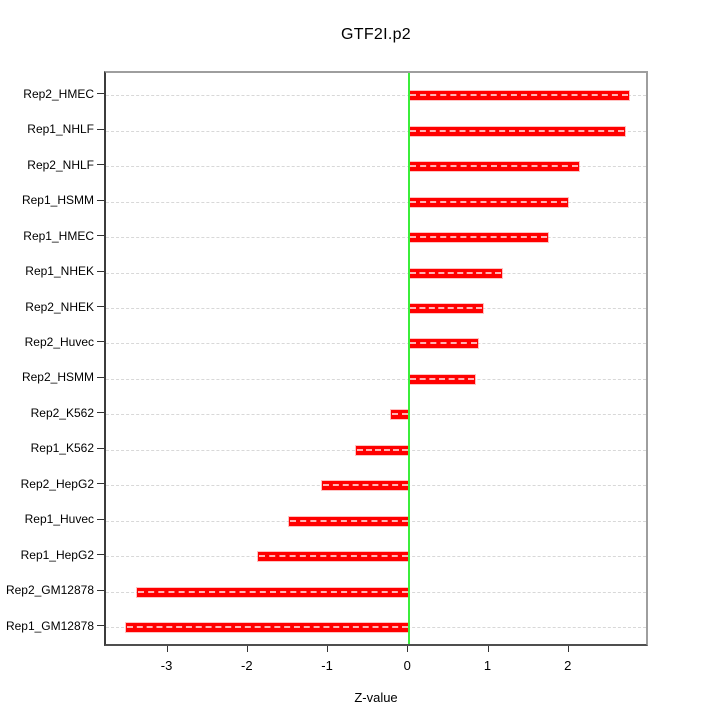 The image size is (720, 720). Describe the element at coordinates (409, 358) in the screenshot. I see `zero-reference-line` at that location.